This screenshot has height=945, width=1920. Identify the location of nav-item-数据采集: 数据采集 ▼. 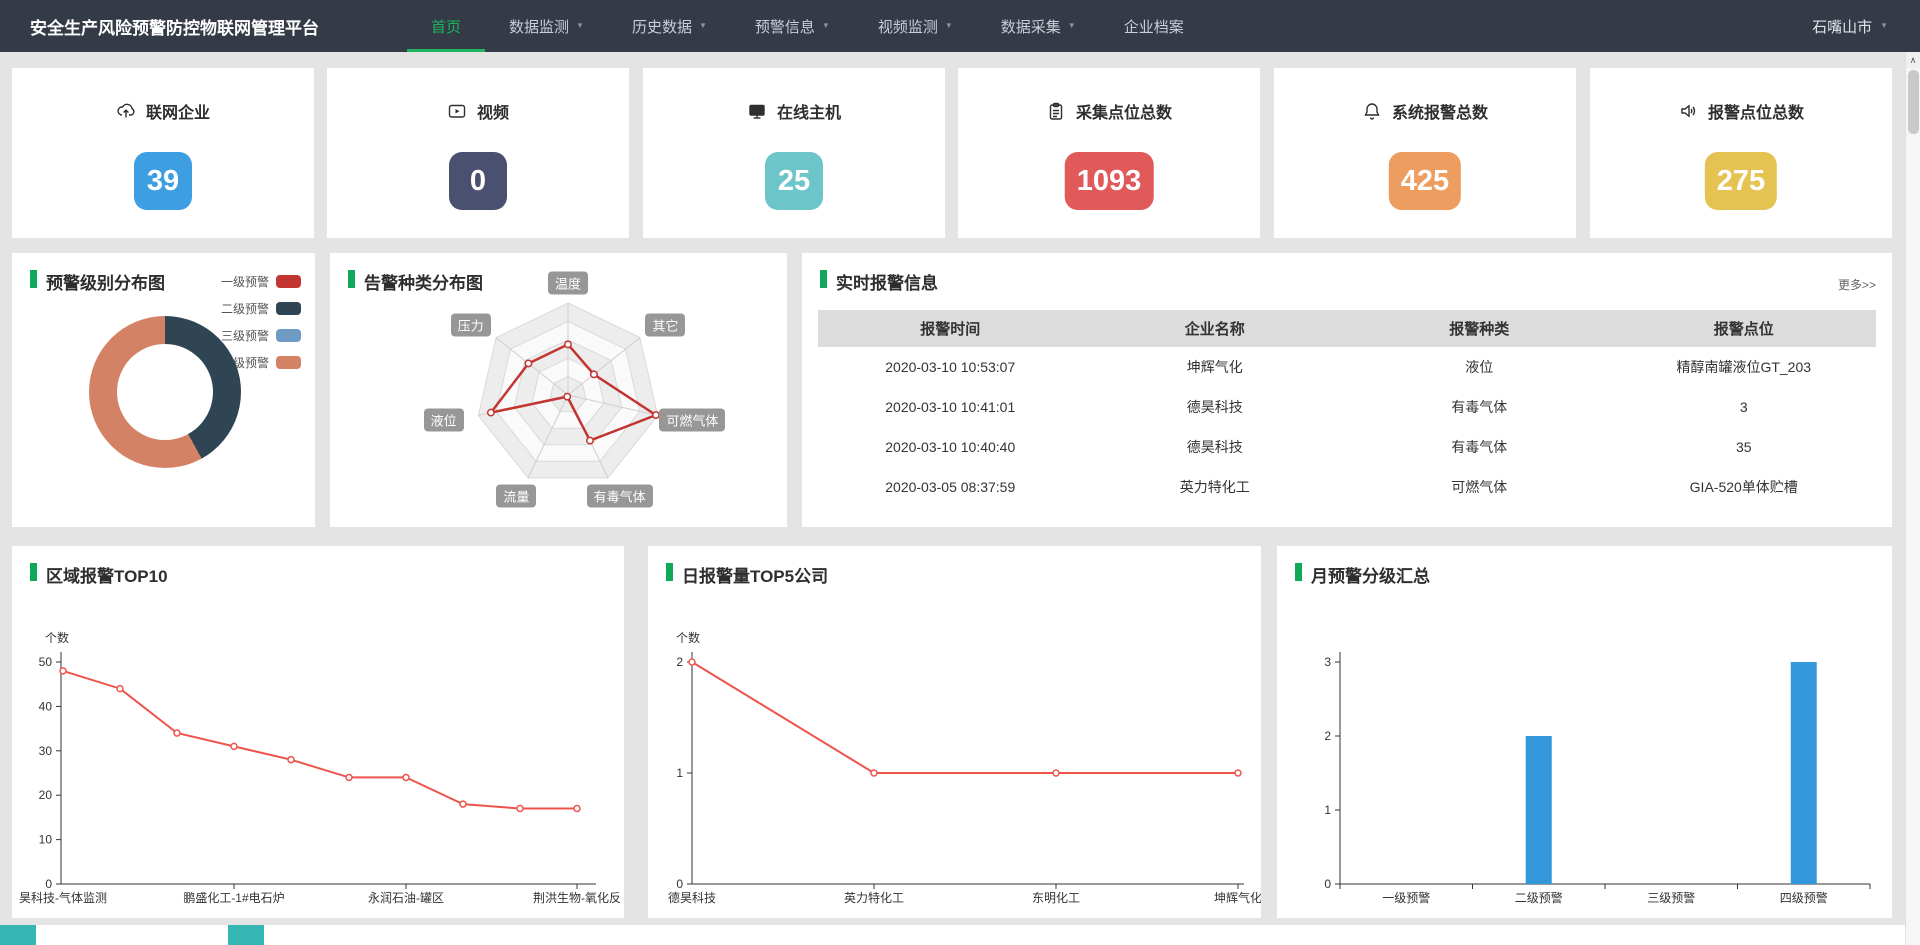
(1038, 26).